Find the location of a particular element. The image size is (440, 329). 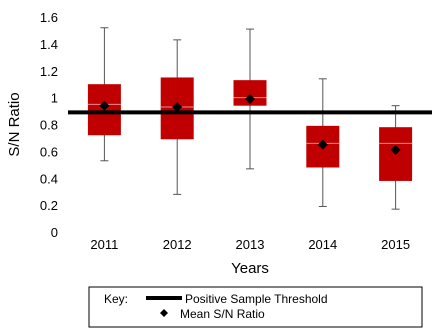

y-tick-label: 1 is located at coordinates (54, 98).